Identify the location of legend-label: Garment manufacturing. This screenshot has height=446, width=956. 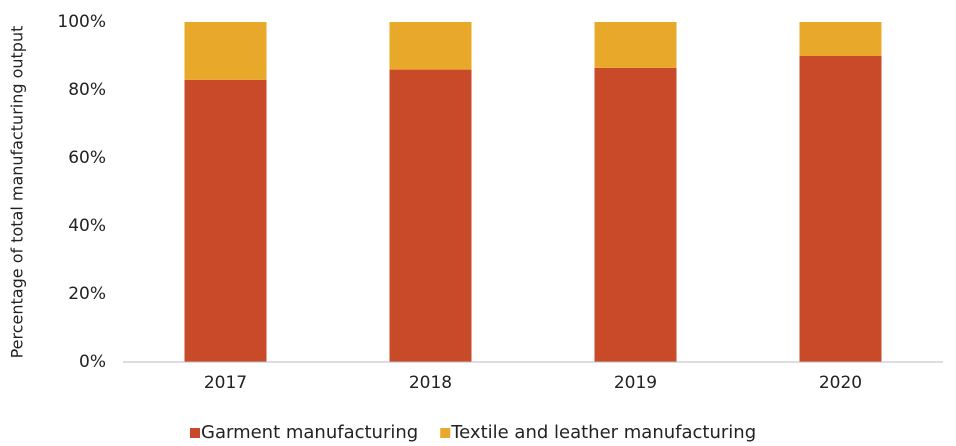
(309, 432).